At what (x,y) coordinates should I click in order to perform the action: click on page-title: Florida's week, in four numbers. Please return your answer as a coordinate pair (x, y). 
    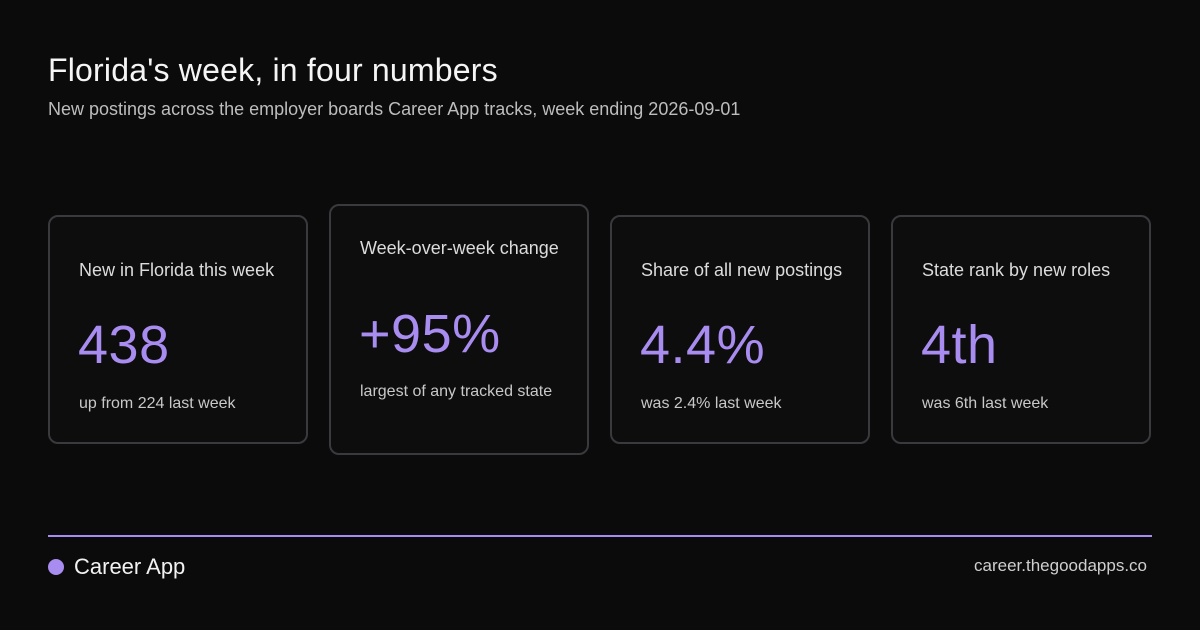
    Looking at the image, I should click on (273, 70).